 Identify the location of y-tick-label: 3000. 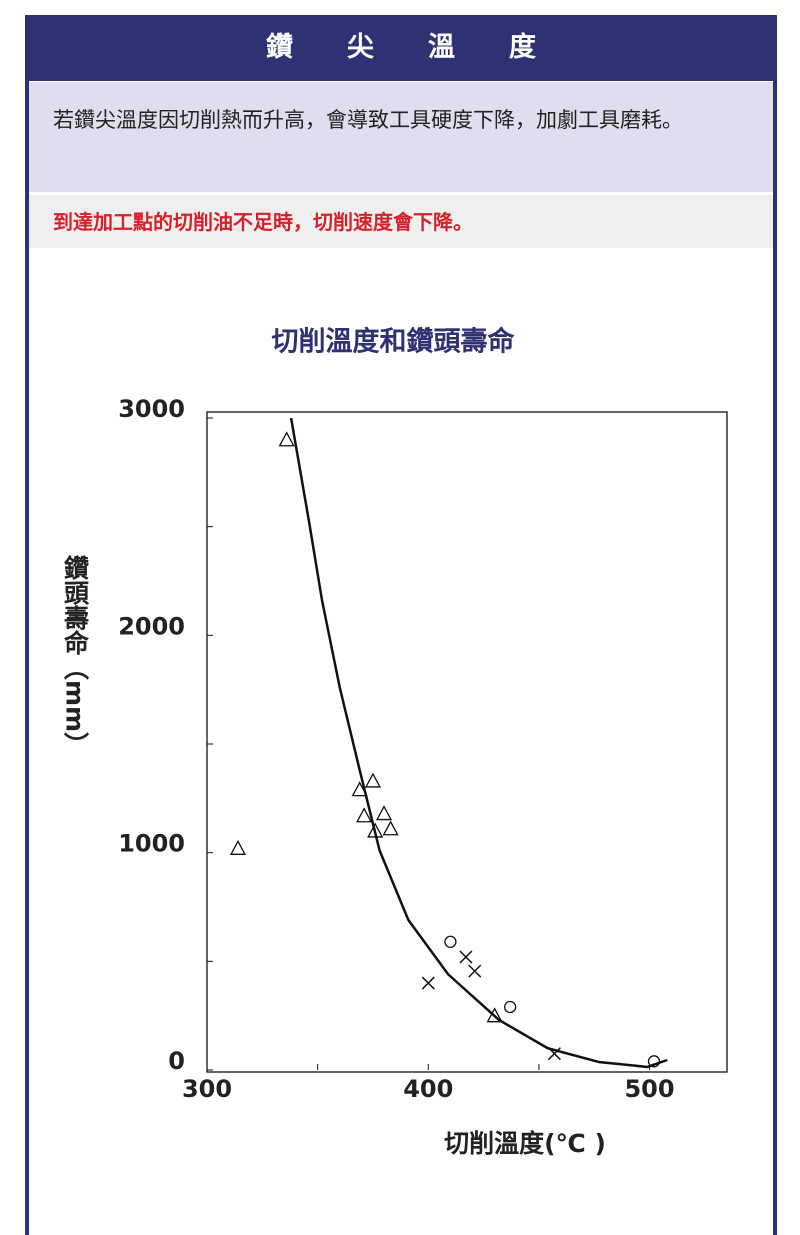
(151, 409).